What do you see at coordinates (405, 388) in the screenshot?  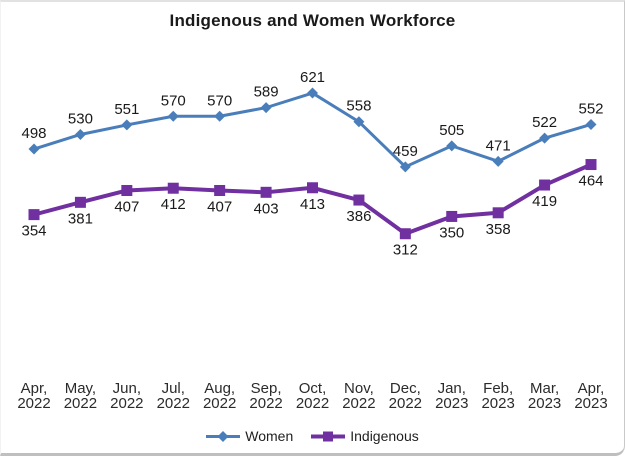 I see `x-axis-label-line1: Dec,` at bounding box center [405, 388].